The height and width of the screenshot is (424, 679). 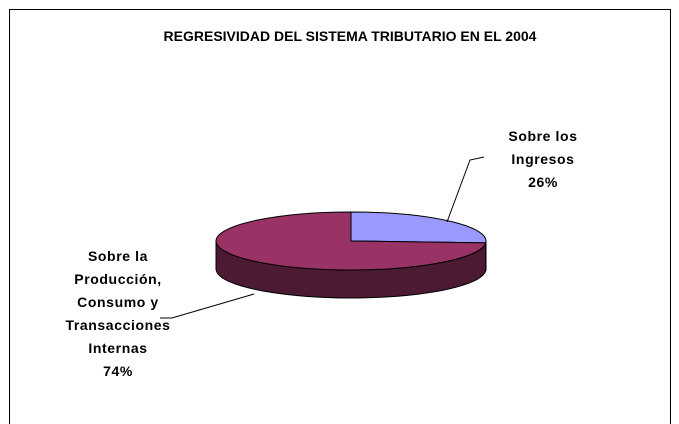 I want to click on slice-label: Sobre los Ingresos 26%, so click(x=543, y=159).